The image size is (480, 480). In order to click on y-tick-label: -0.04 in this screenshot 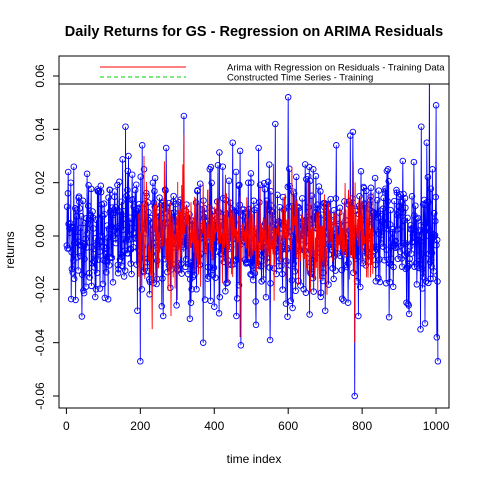, I will do `click(40, 343)`.